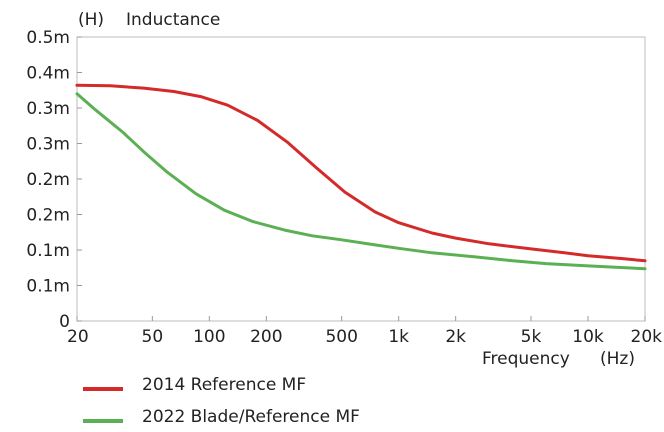 The image size is (664, 432). I want to click on x-tick-label: 10k, so click(588, 337).